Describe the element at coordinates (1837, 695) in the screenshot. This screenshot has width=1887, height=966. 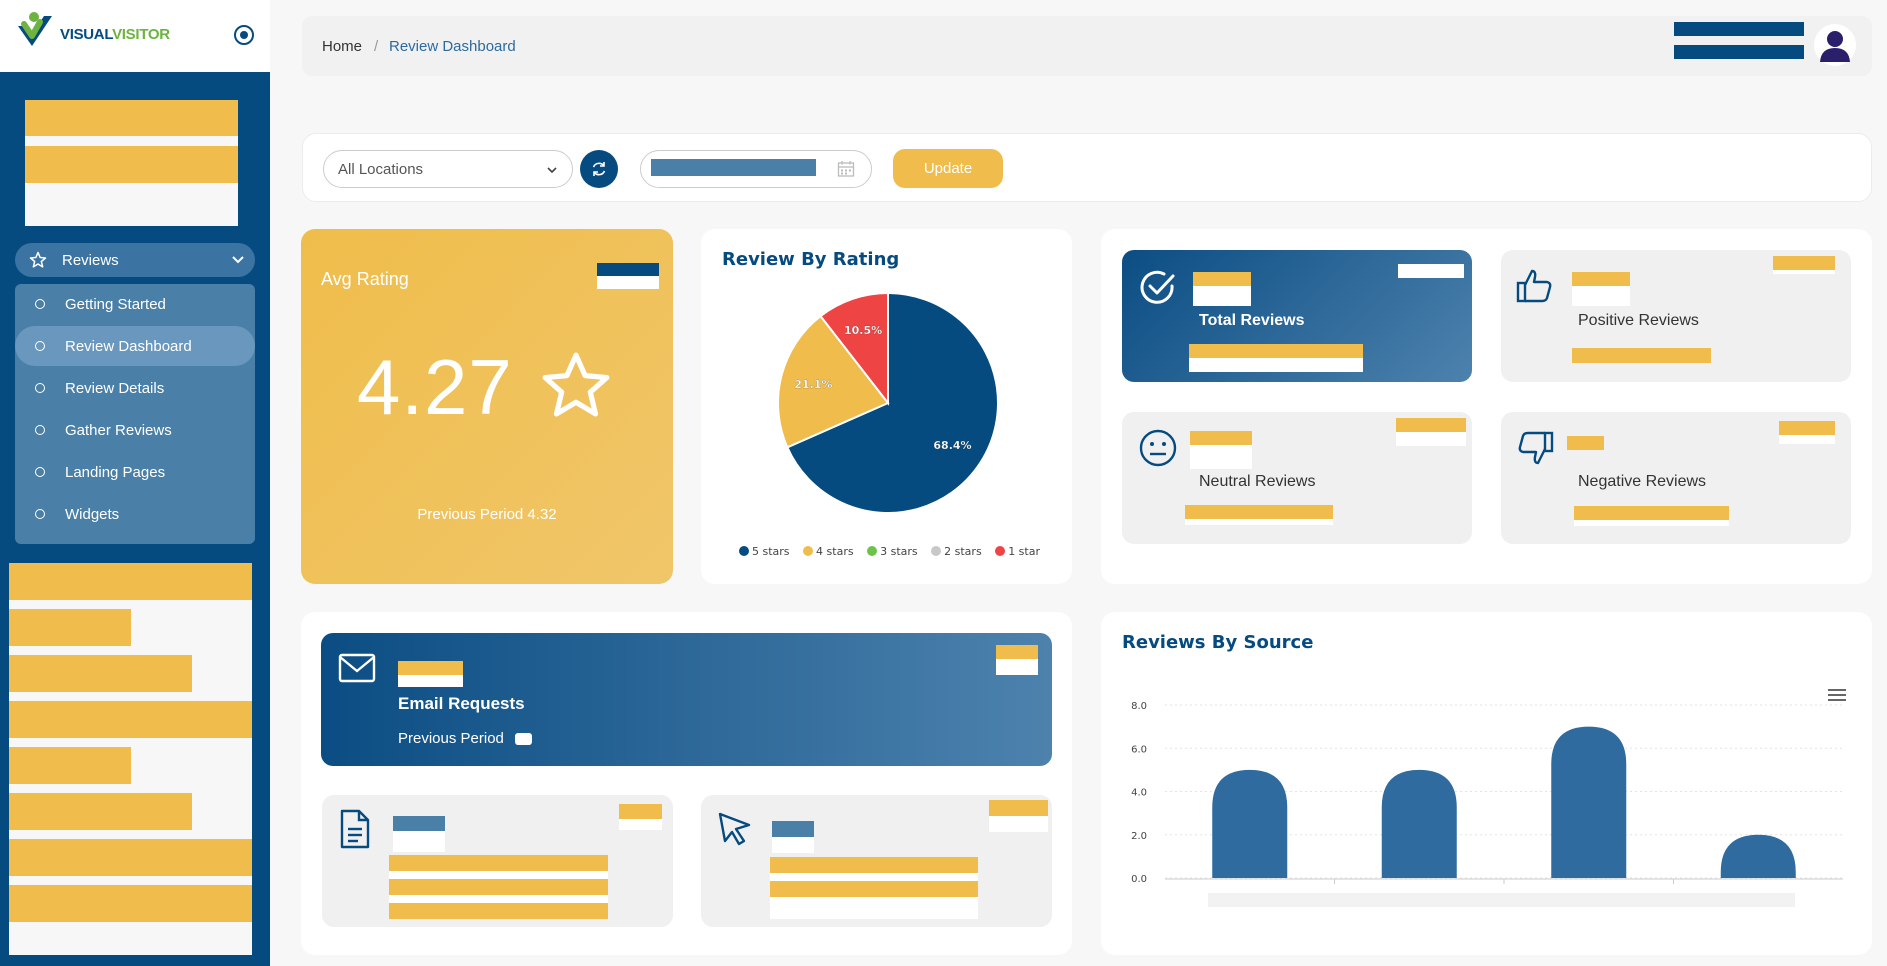
I see `chart-menu-icon` at that location.